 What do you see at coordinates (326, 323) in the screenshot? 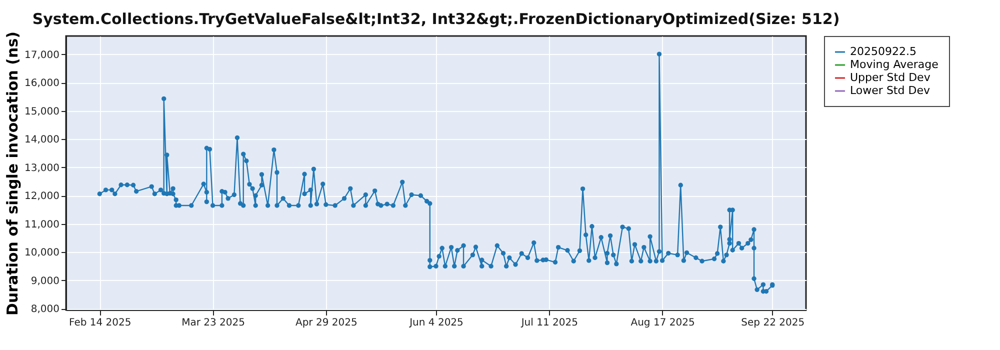
I see `x-tick-label: Apr 29 2025` at bounding box center [326, 323].